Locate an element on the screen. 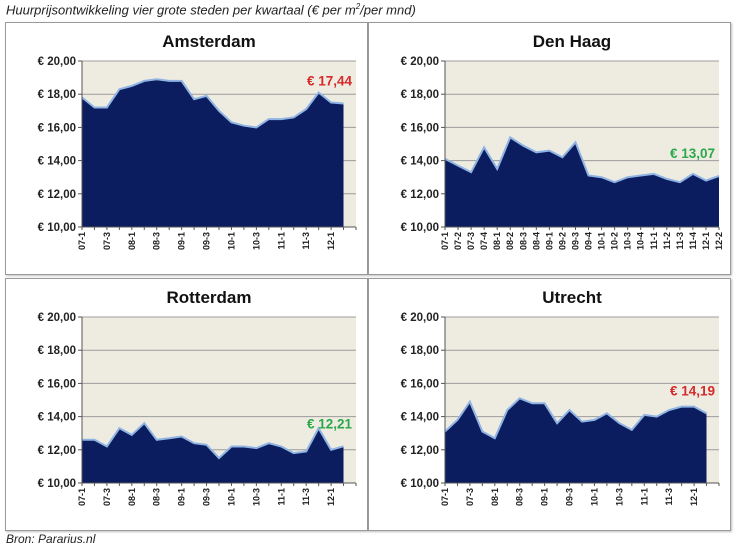 This screenshot has width=740, height=552. x-tick-label: 11-4 is located at coordinates (693, 241).